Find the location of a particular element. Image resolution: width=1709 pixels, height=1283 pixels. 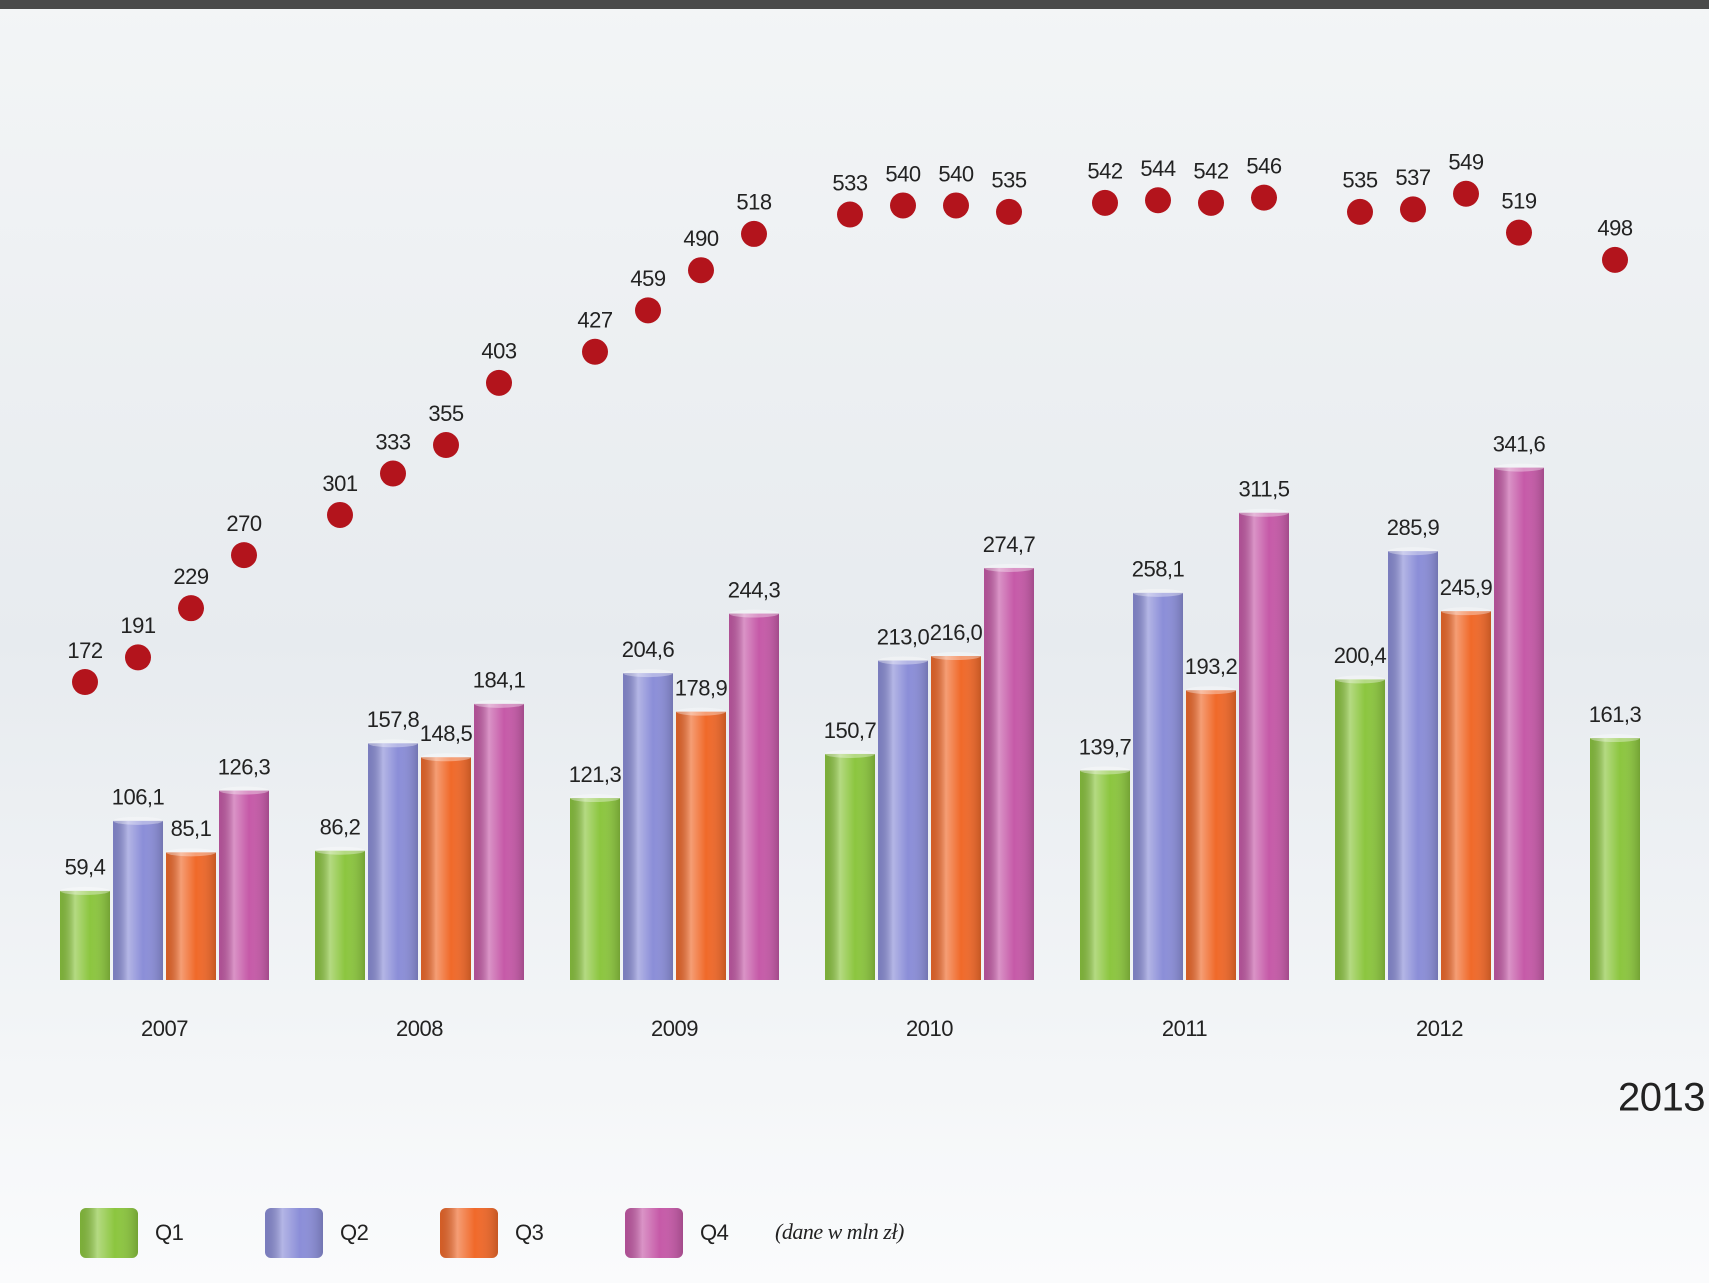

dot-label: 403 is located at coordinates (498, 351).